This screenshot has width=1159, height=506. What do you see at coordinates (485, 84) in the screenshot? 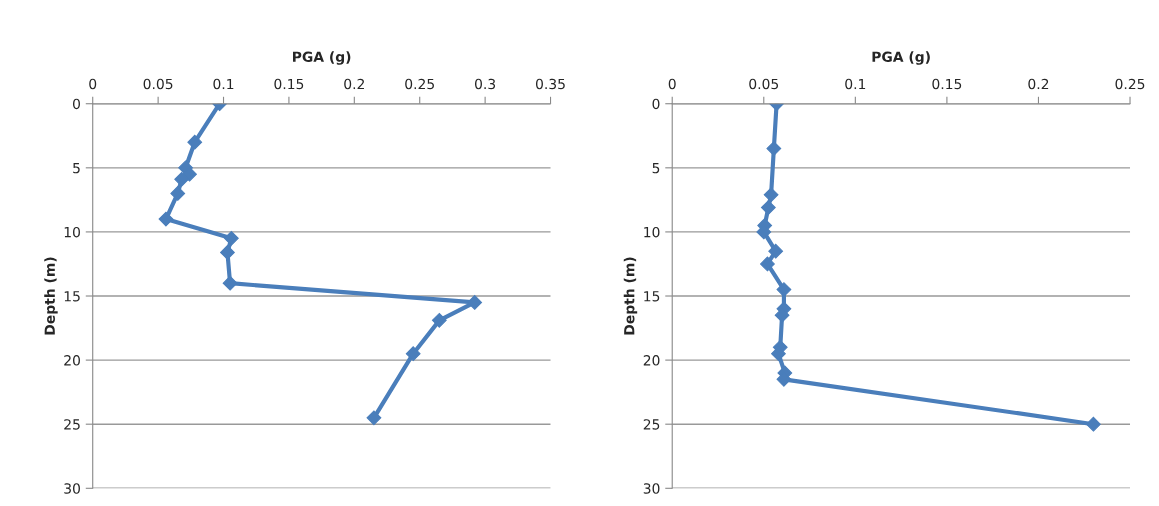
I see `x-tick-label: 0.3` at bounding box center [485, 84].